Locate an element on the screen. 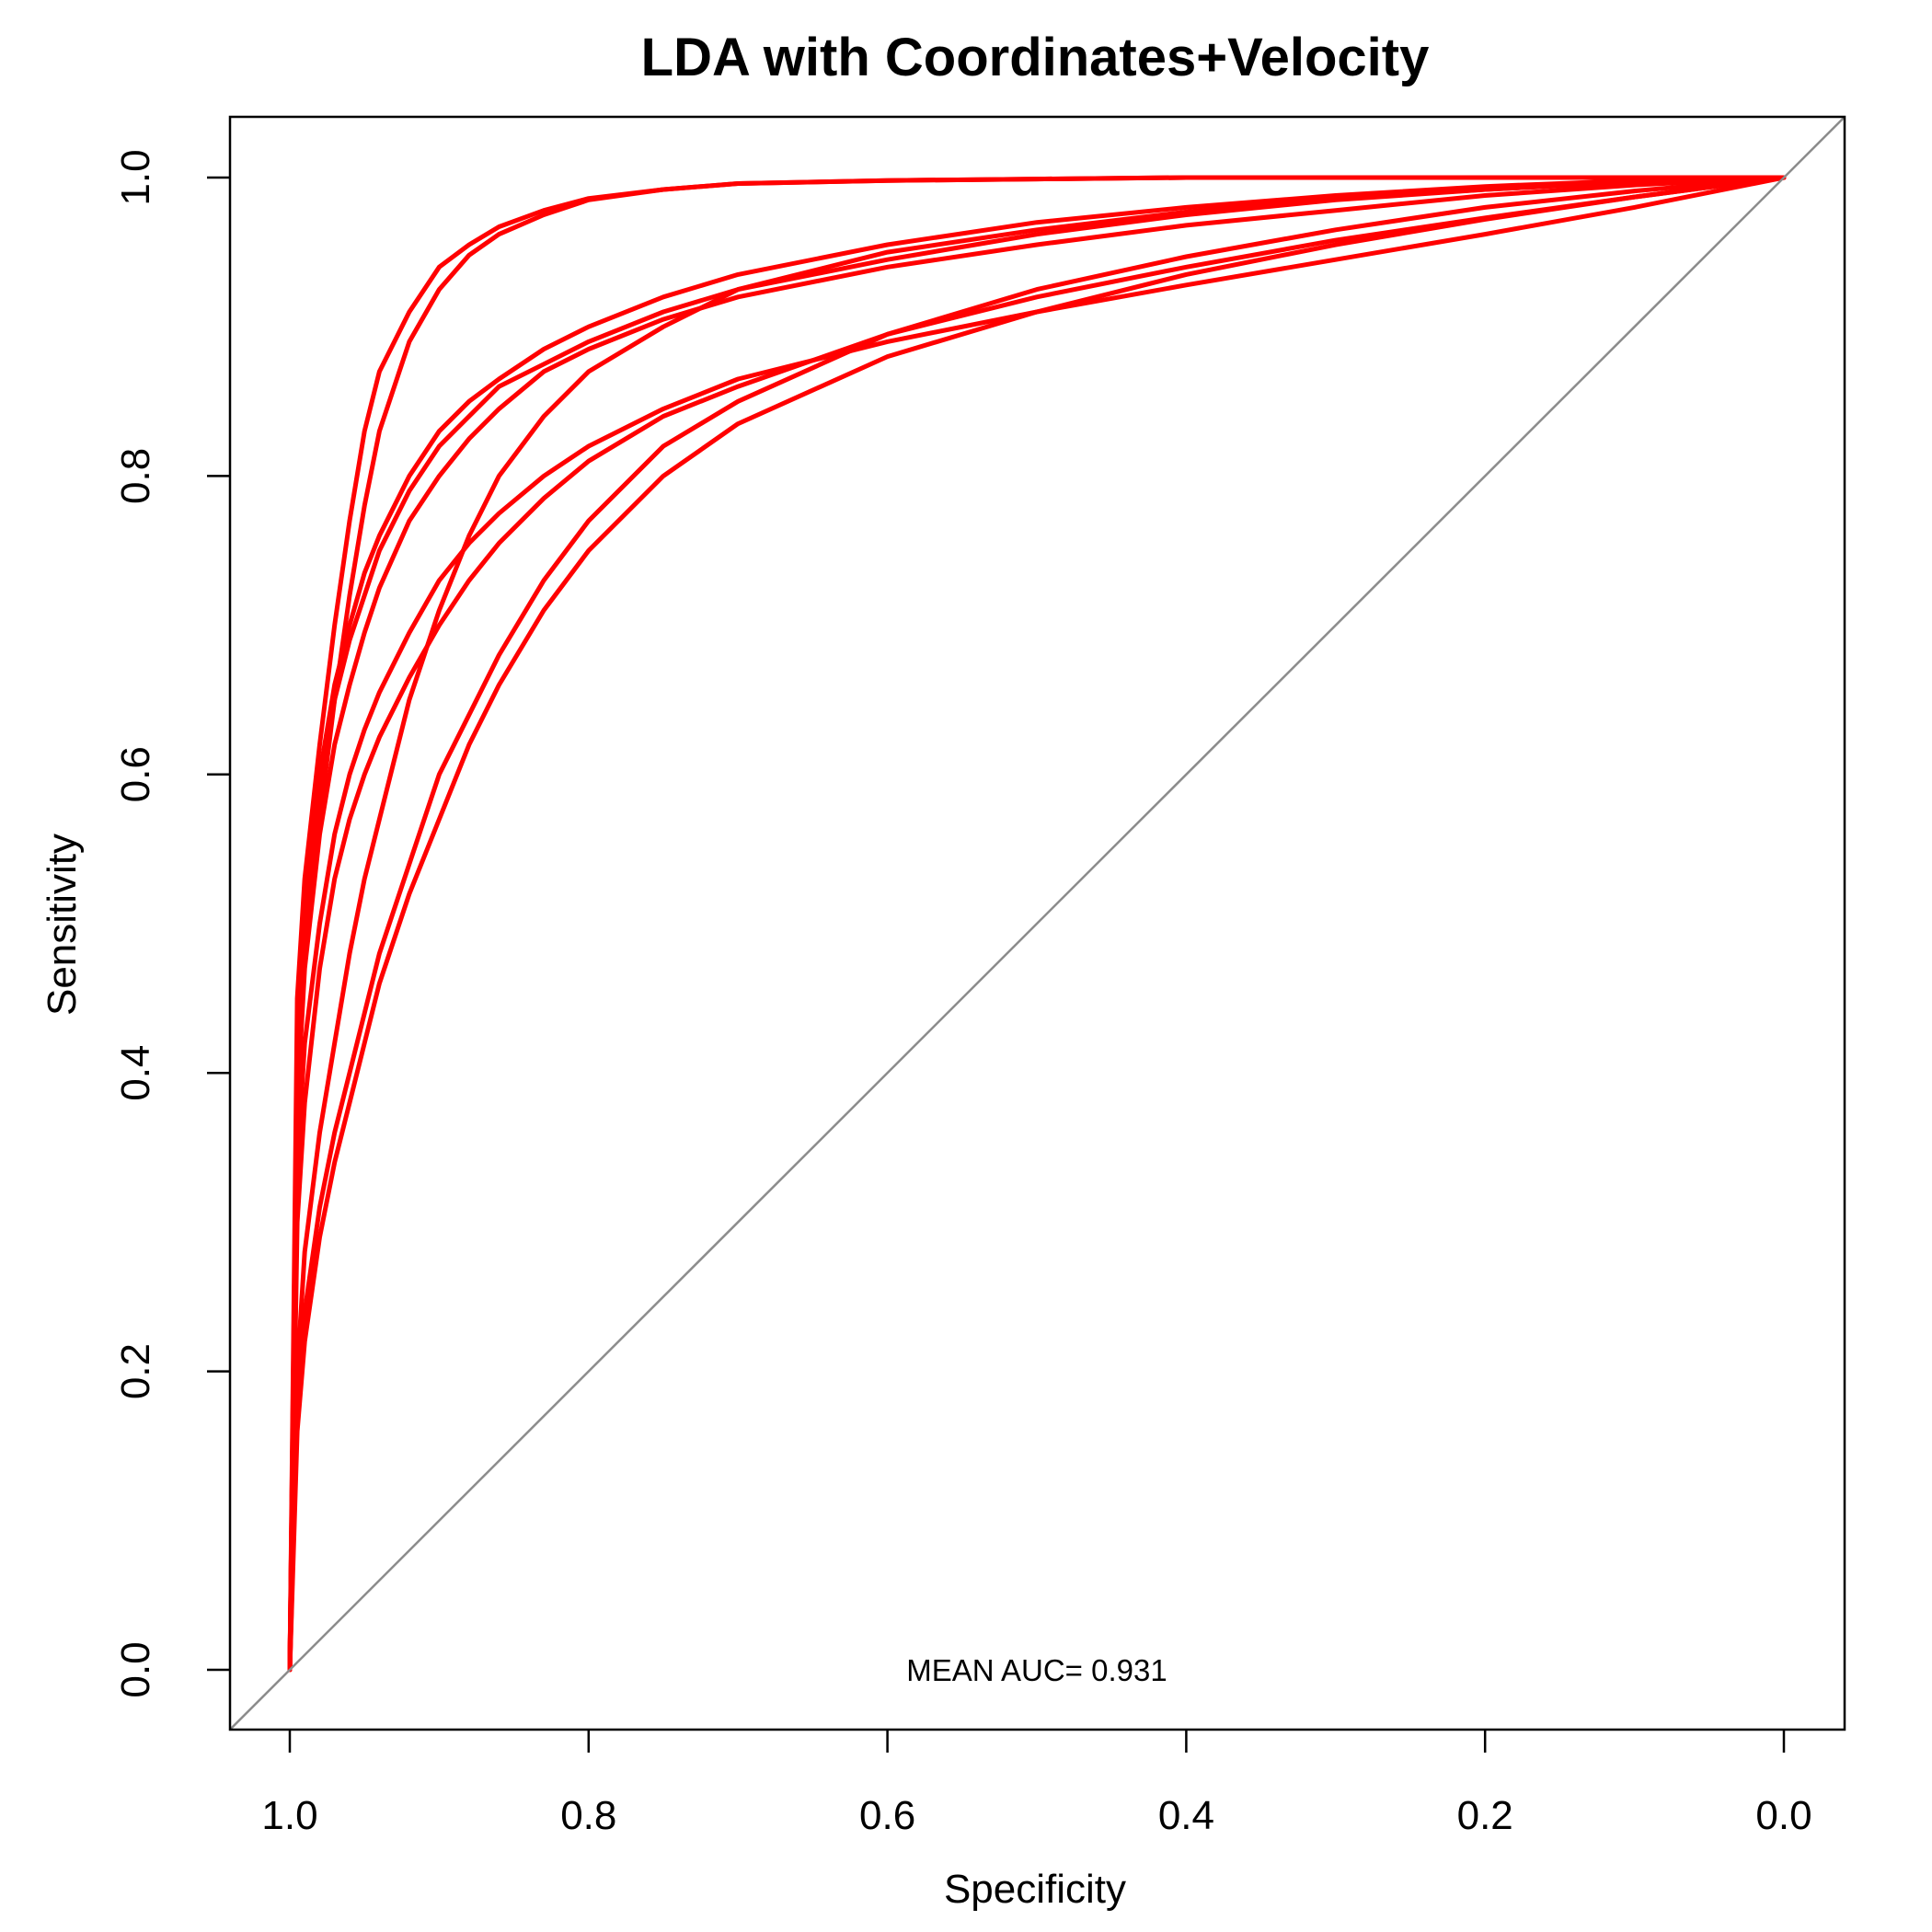 This screenshot has width=1932, height=1932. mean-auc-annotation: MEAN AUC= 0.931 is located at coordinates (1036, 1670).